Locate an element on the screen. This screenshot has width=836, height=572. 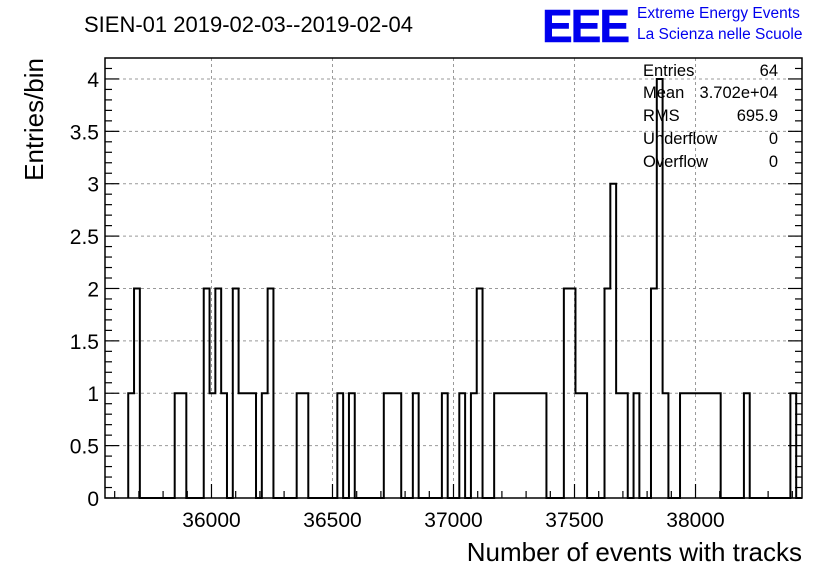
stats-label-mean: Mean is located at coordinates (663, 93).